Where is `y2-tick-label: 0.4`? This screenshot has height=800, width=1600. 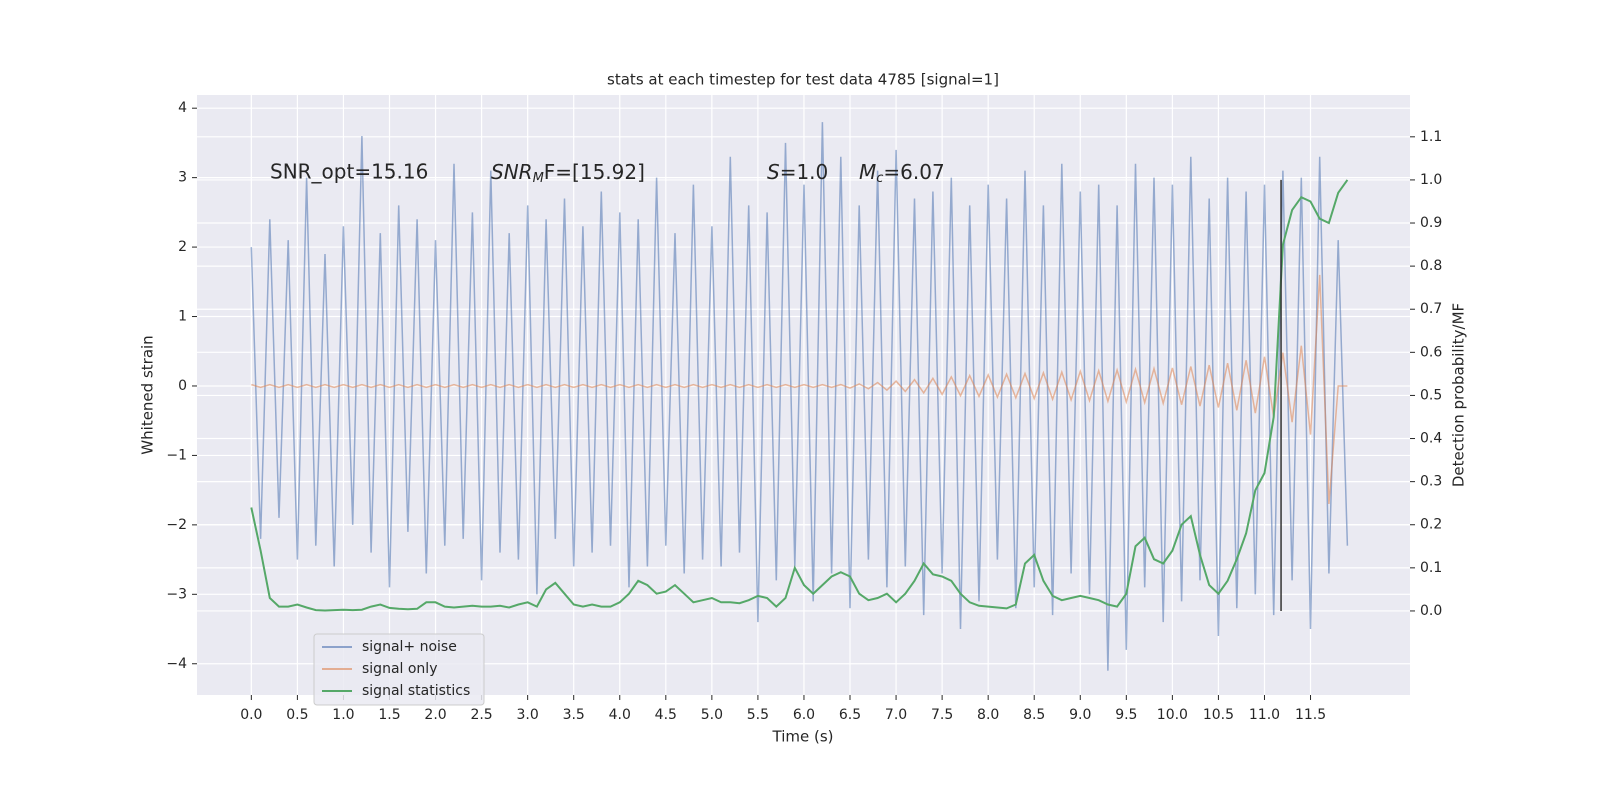
y2-tick-label: 0.4 is located at coordinates (1431, 439).